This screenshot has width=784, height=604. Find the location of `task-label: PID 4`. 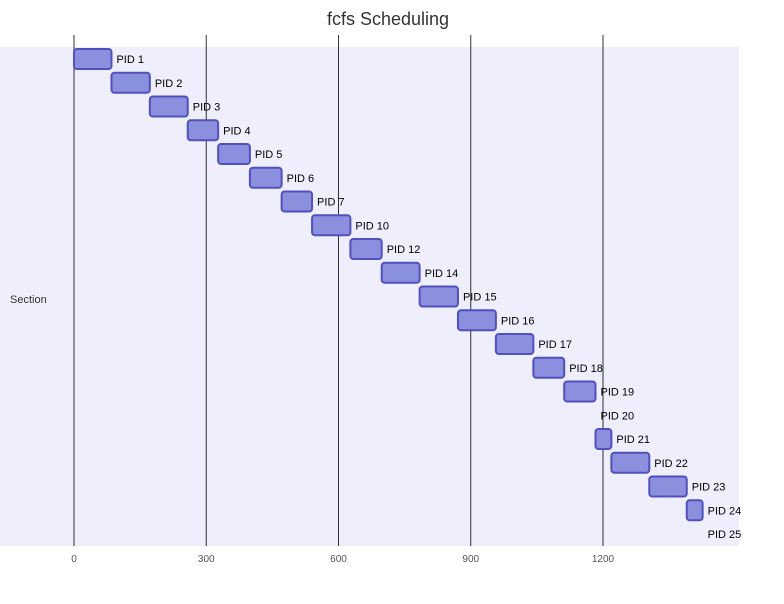

task-label: PID 4 is located at coordinates (237, 131).